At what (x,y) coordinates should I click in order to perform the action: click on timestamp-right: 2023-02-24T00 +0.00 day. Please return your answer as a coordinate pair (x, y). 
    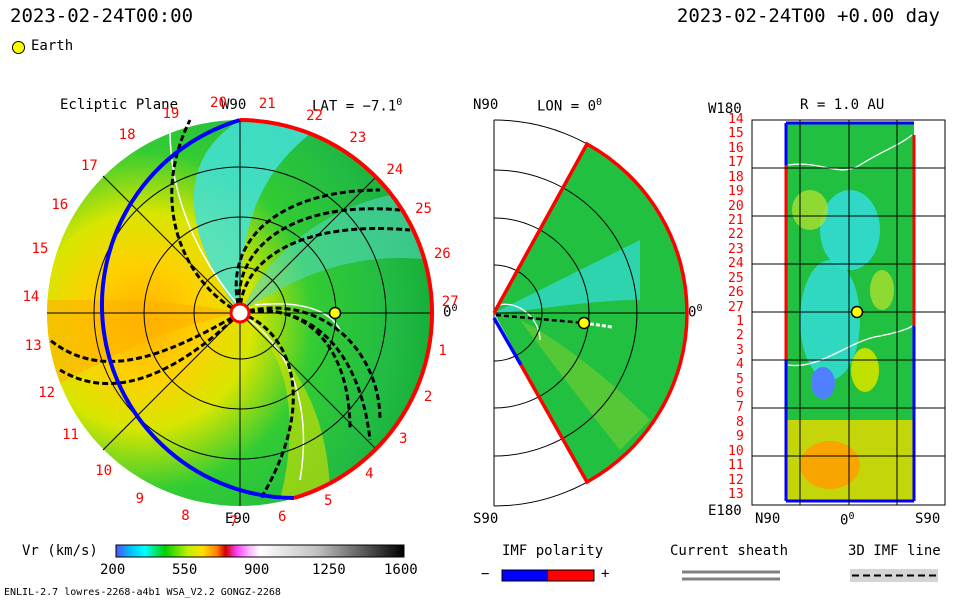
    Looking at the image, I should click on (808, 16).